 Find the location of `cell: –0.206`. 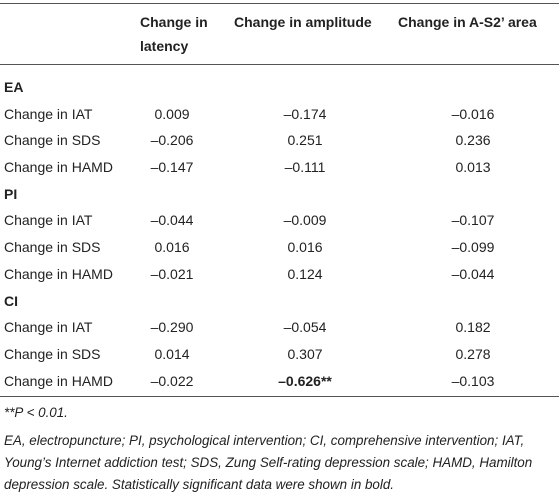

cell: –0.206 is located at coordinates (172, 140).